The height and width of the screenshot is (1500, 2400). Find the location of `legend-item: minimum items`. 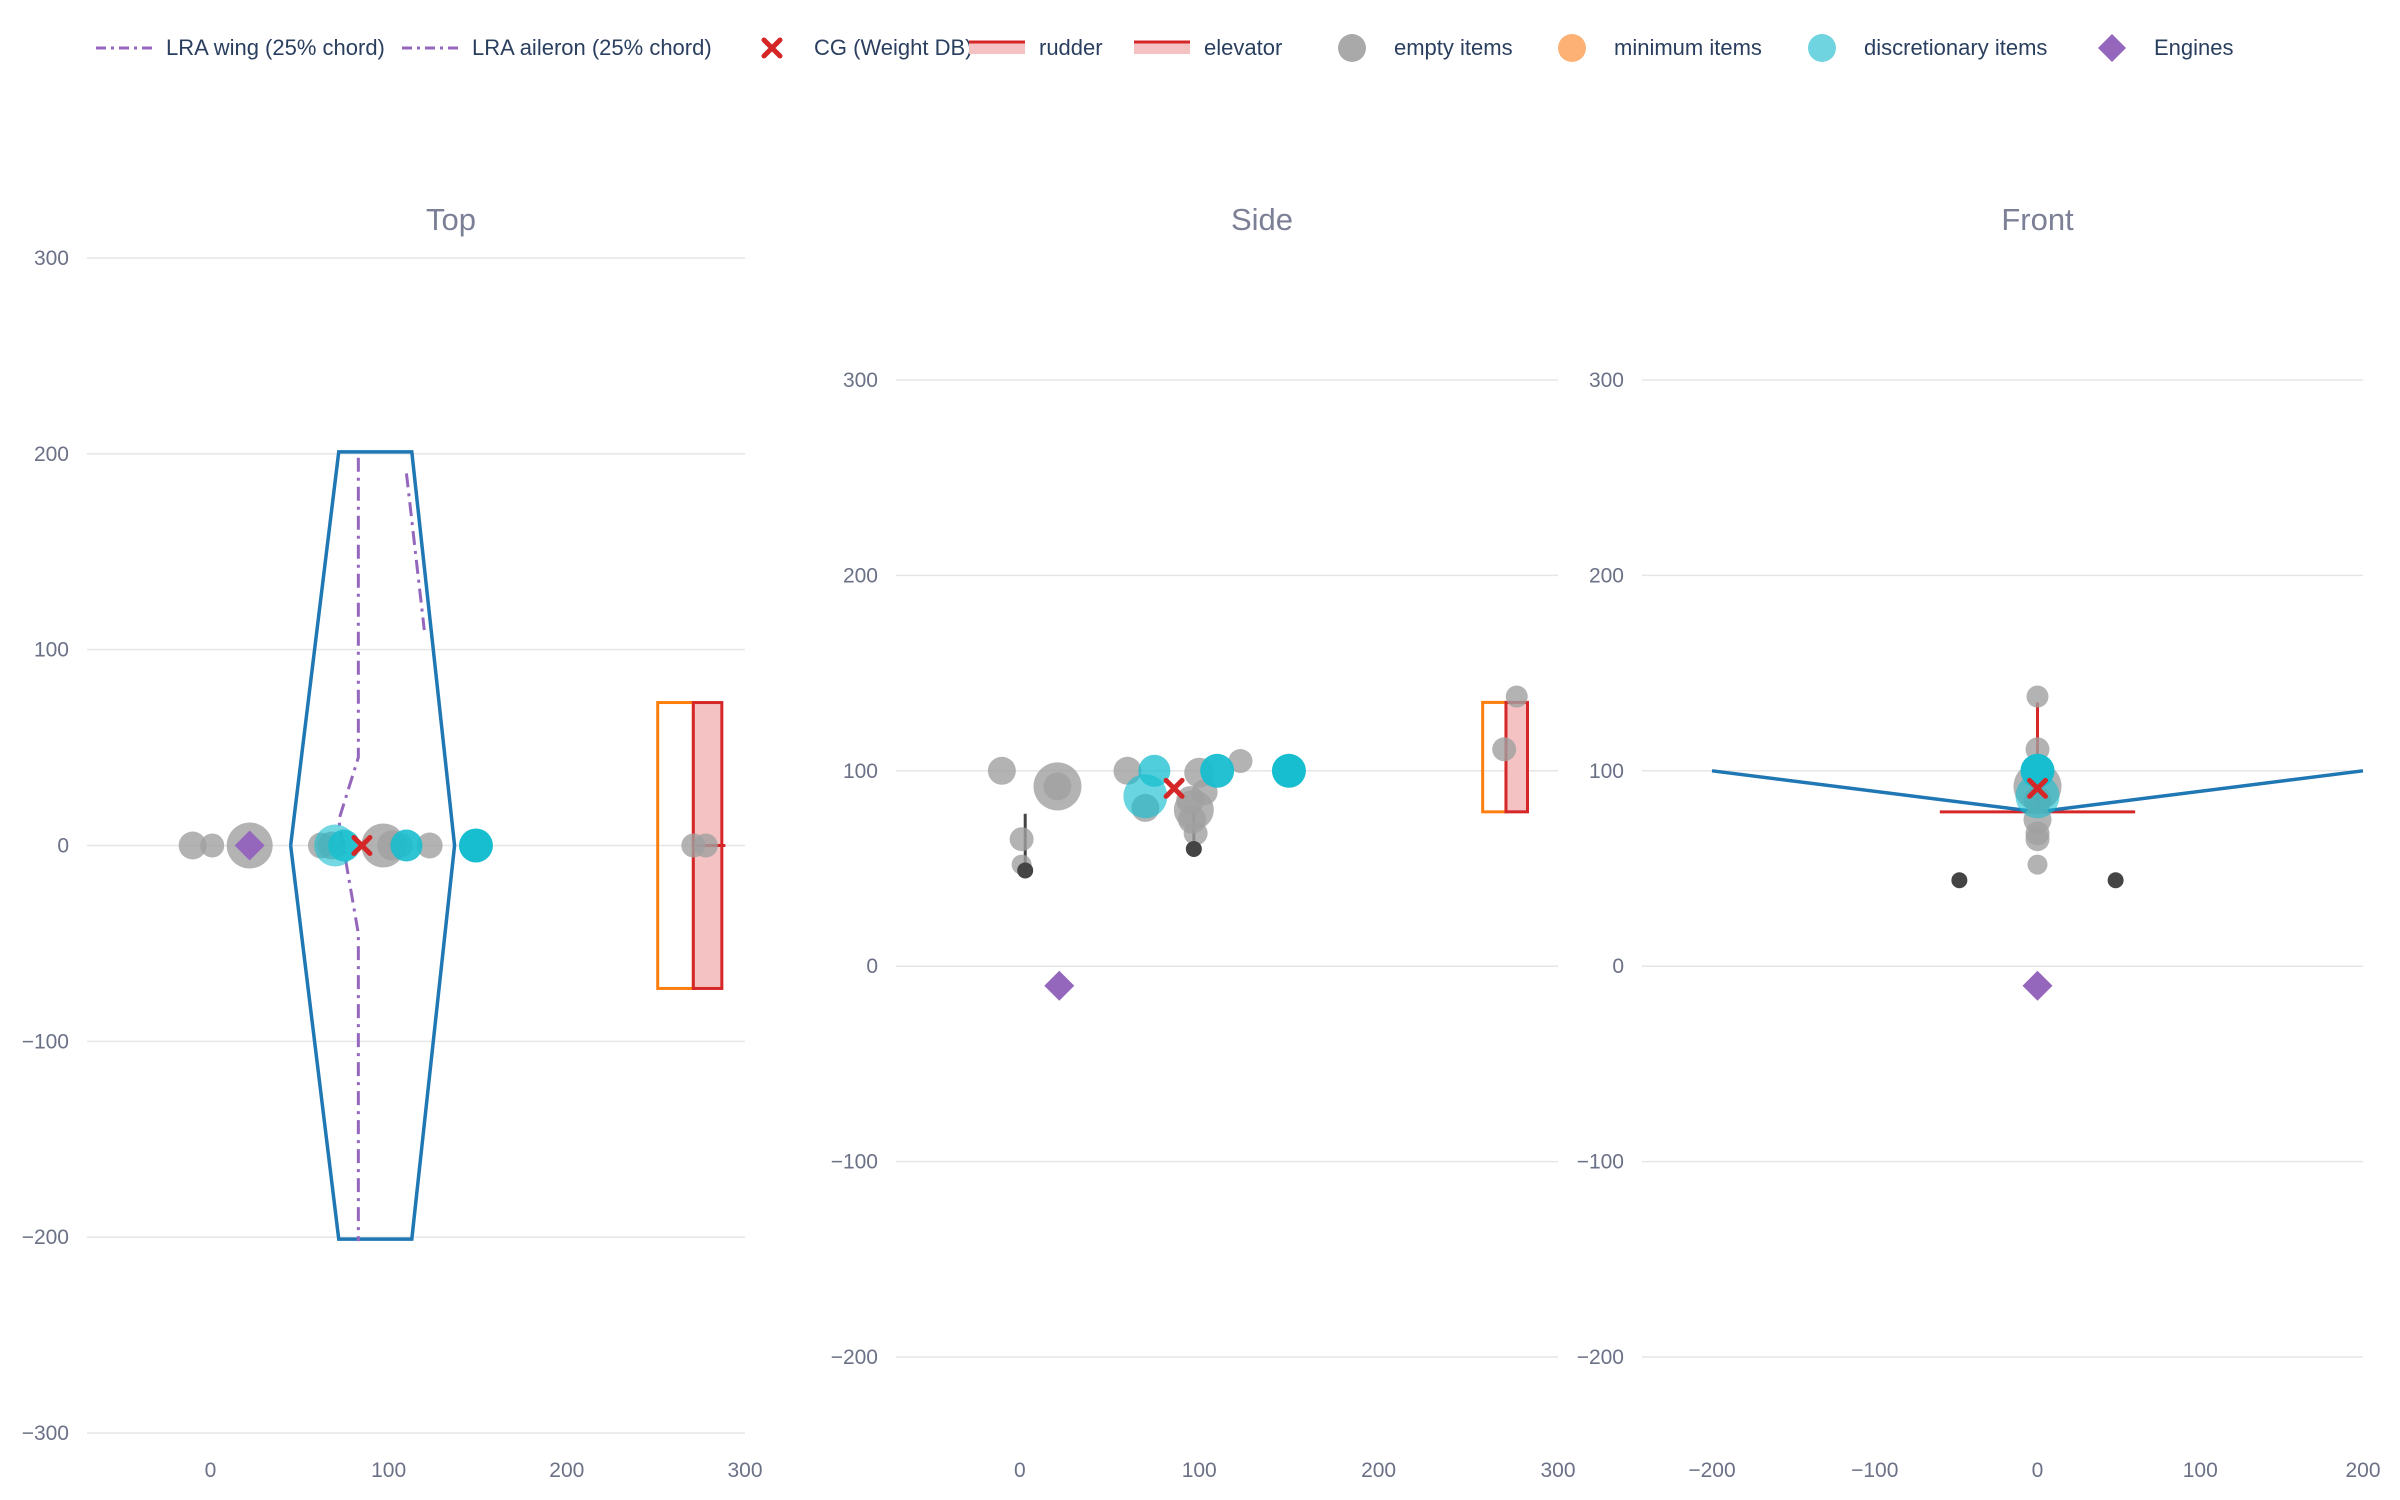

legend-item: minimum items is located at coordinates (1651, 48).